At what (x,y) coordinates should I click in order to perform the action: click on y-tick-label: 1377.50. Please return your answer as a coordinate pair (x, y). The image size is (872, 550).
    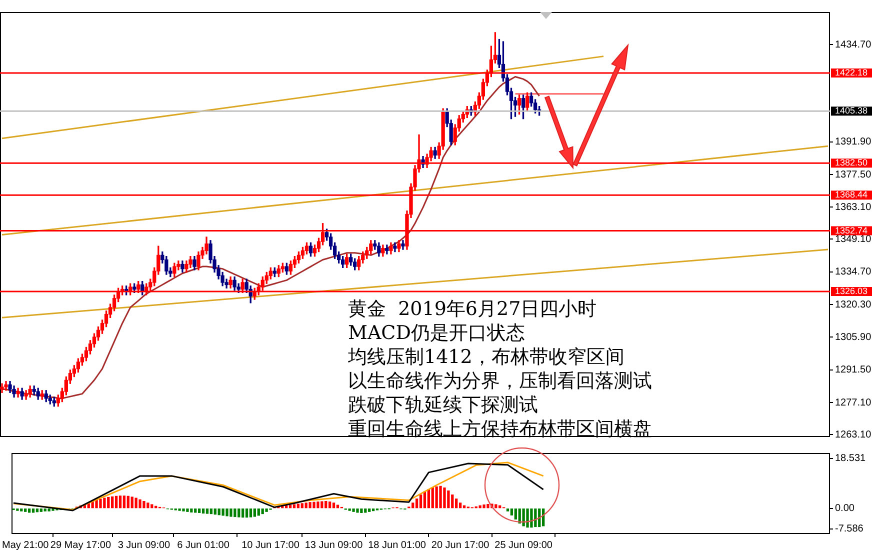
    Looking at the image, I should click on (853, 174).